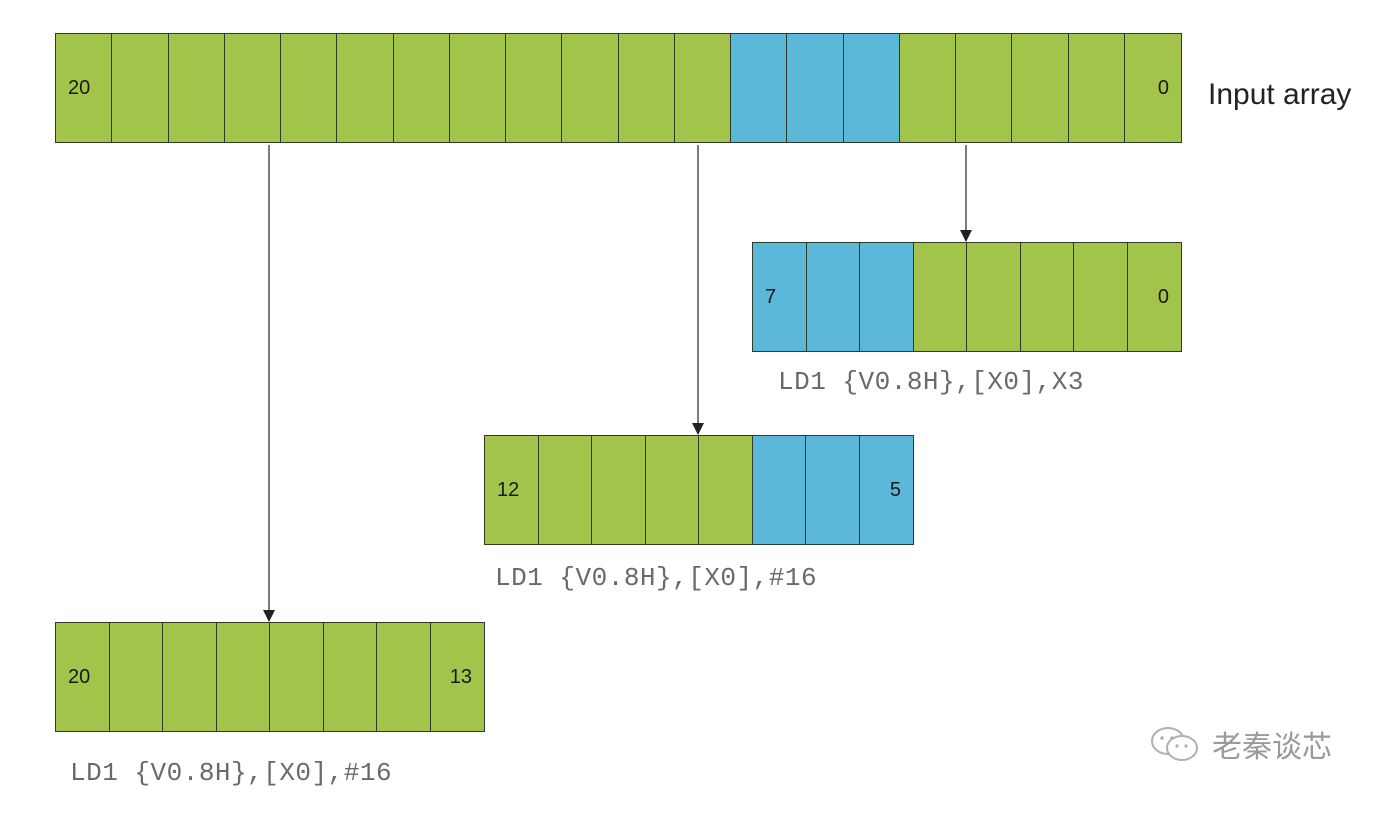 The image size is (1388, 816). What do you see at coordinates (457, 677) in the screenshot?
I see `array-cell: 13` at bounding box center [457, 677].